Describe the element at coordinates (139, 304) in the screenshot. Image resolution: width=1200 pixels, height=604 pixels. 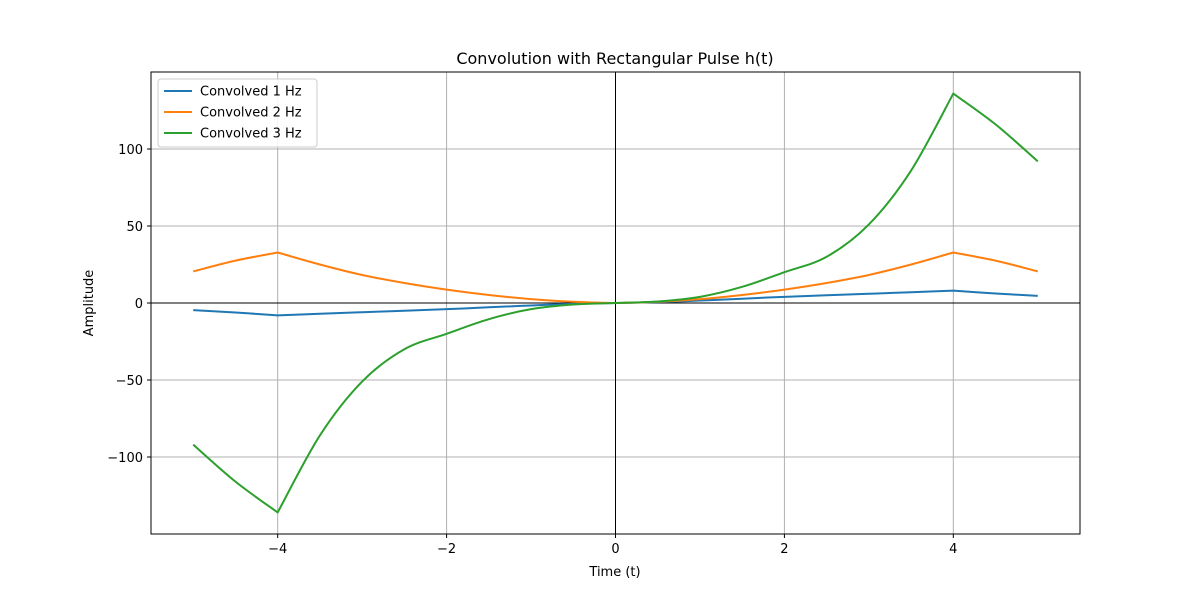
I see `y-tick-label: 0` at that location.